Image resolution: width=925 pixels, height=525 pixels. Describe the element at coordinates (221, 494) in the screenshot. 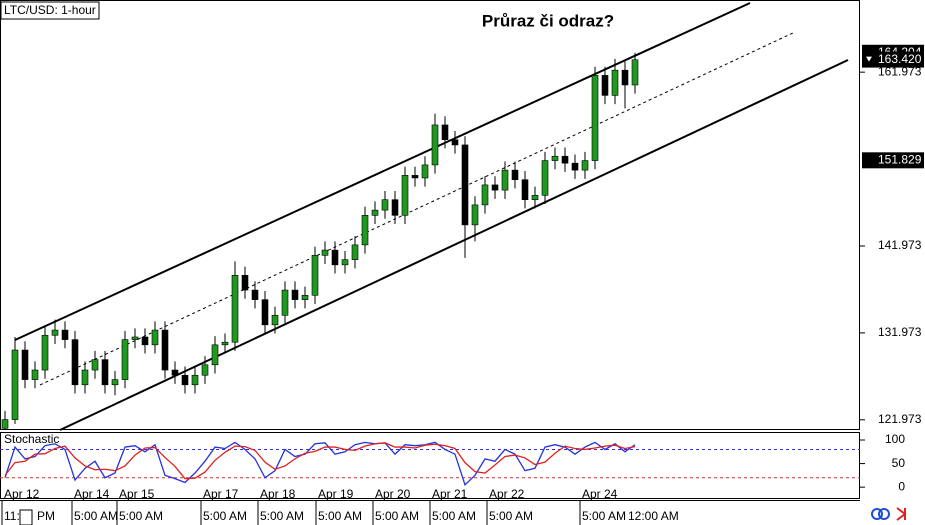

I see `date-label: Apr 17` at that location.